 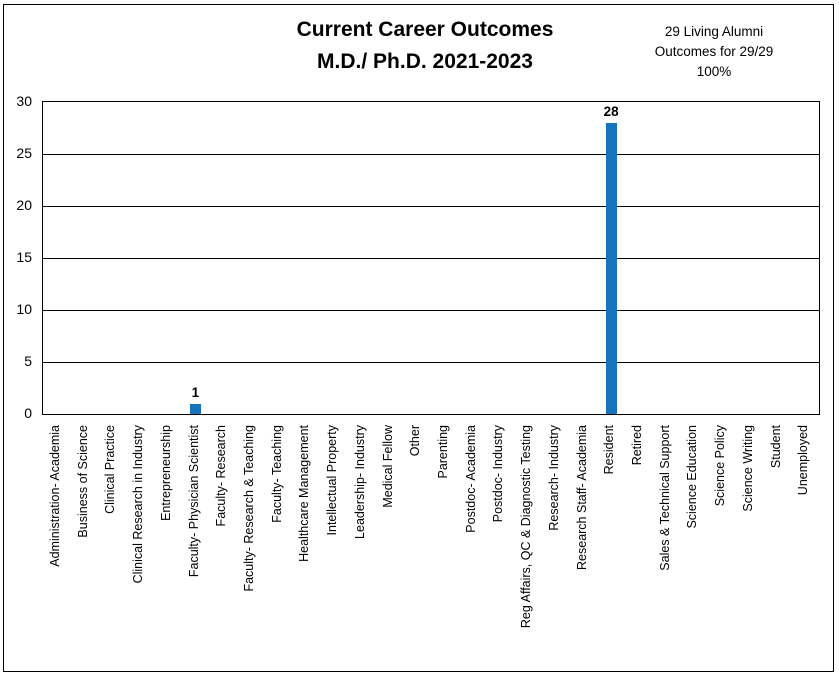 I want to click on x-category-label: Administration- Academia, so click(x=55, y=496).